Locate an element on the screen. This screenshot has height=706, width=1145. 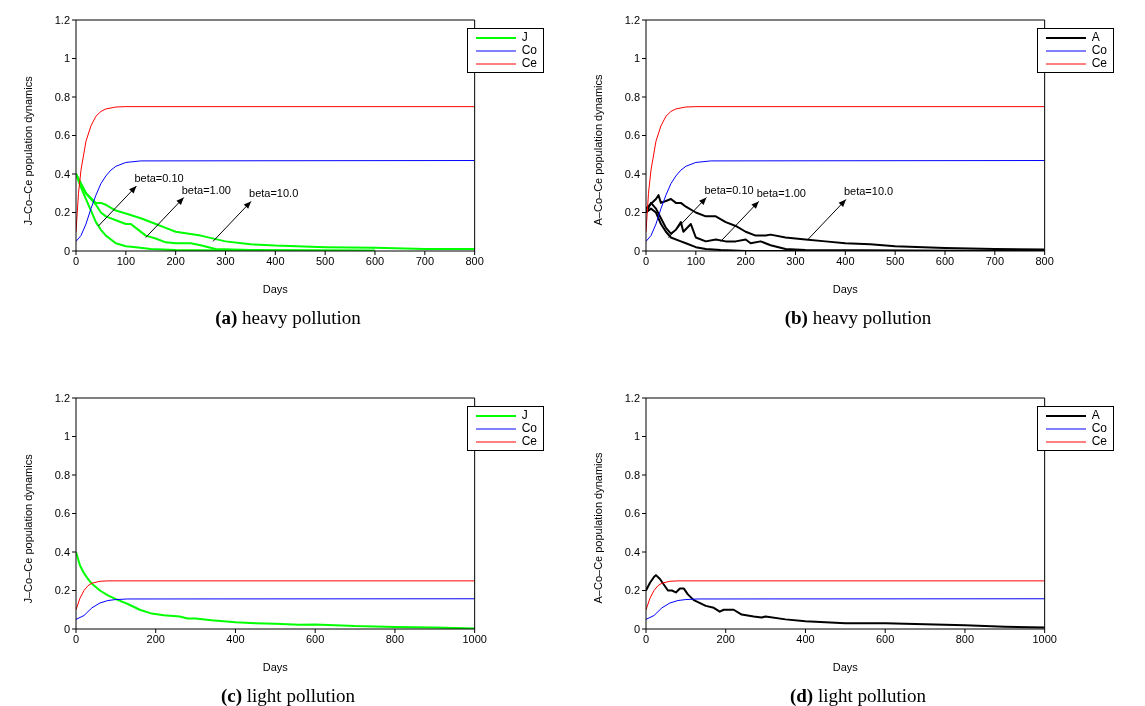
text: (d) light pollution is located at coordinates (858, 695).